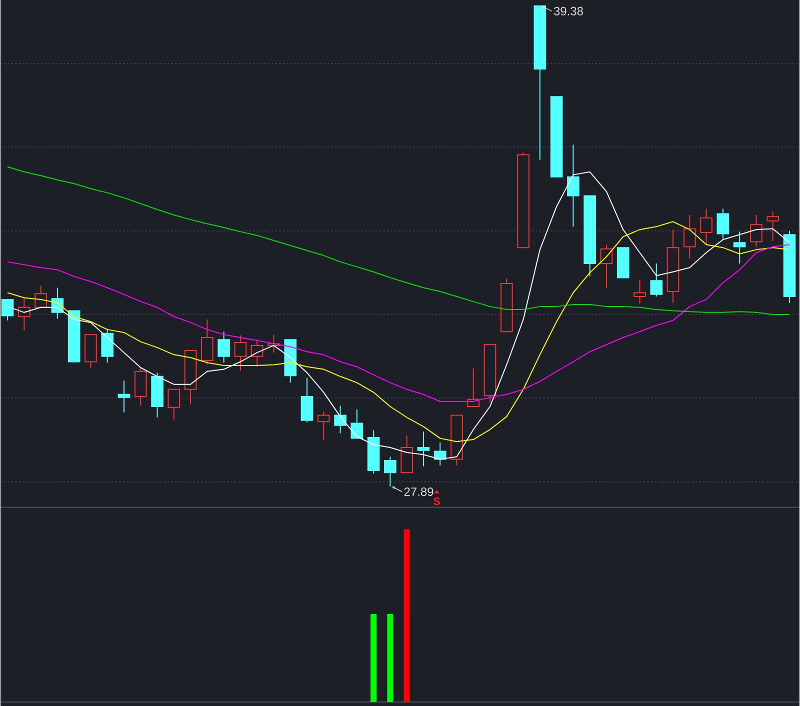 Image resolution: width=800 pixels, height=706 pixels. What do you see at coordinates (419, 491) in the screenshot?
I see `annotation: 27.89` at bounding box center [419, 491].